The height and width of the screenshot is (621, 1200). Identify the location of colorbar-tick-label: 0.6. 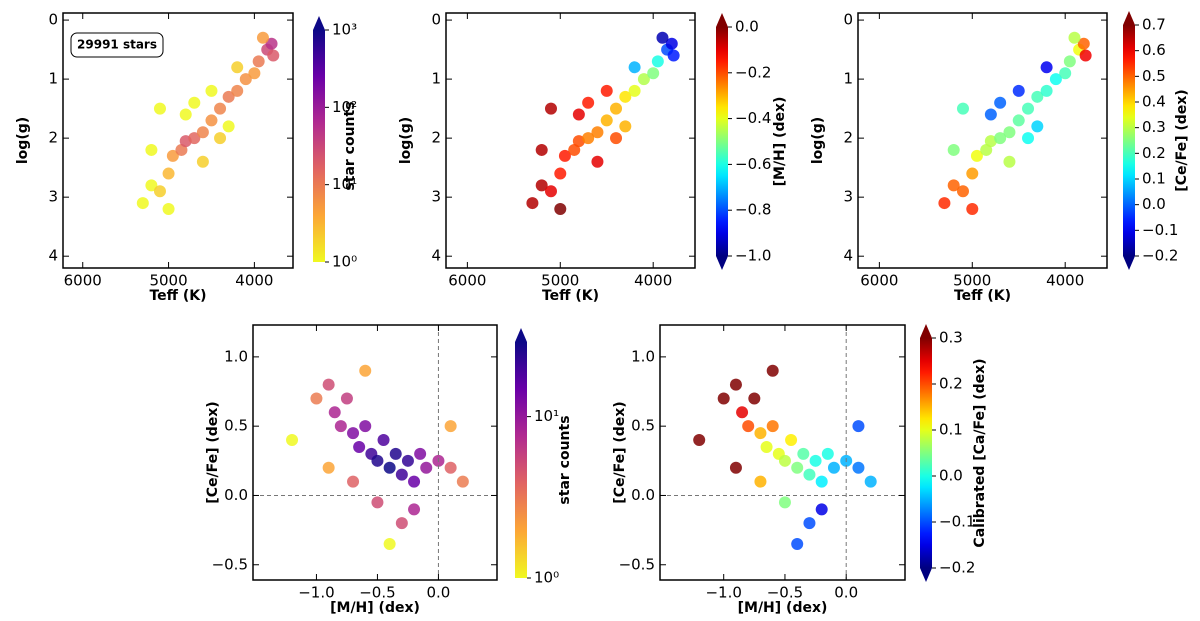
(1154, 50).